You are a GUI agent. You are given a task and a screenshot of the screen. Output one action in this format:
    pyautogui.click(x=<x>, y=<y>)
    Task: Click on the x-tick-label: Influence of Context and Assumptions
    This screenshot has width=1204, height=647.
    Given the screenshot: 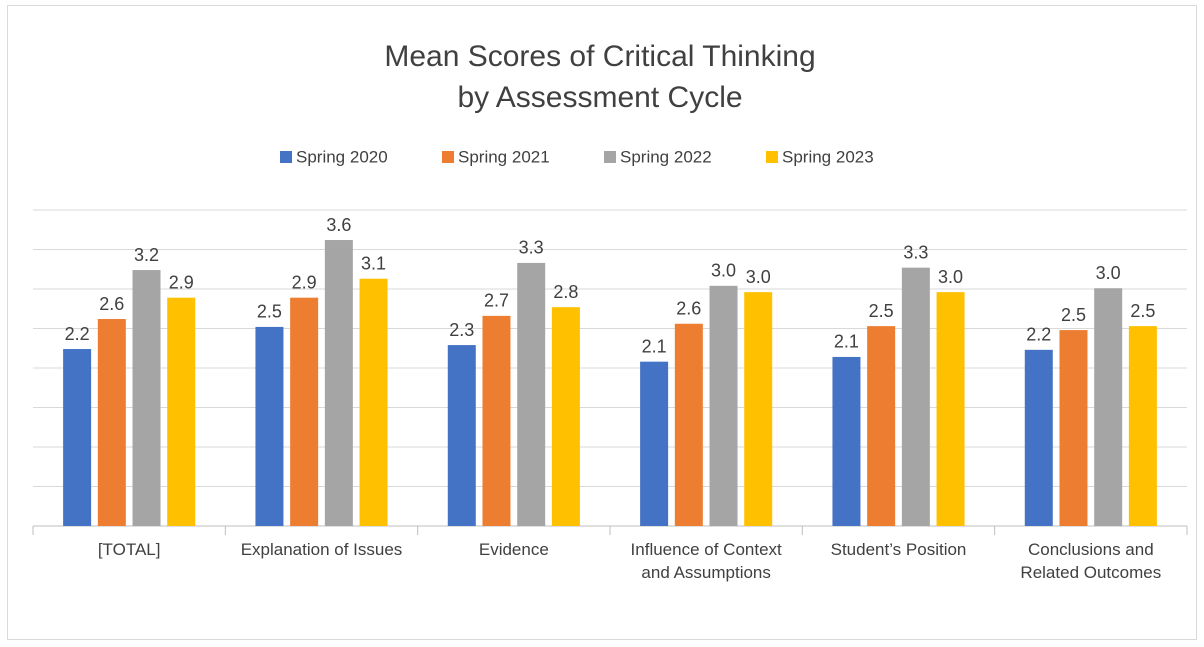 What is the action you would take?
    pyautogui.click(x=706, y=561)
    